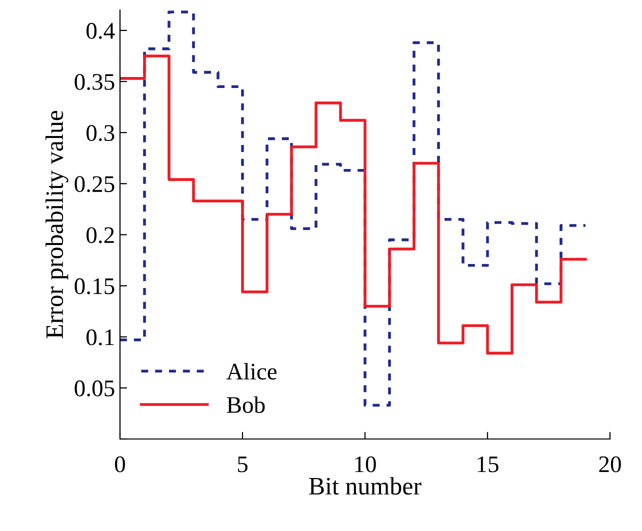  Describe the element at coordinates (94, 388) in the screenshot. I see `y-tick-label: 0.05` at that location.